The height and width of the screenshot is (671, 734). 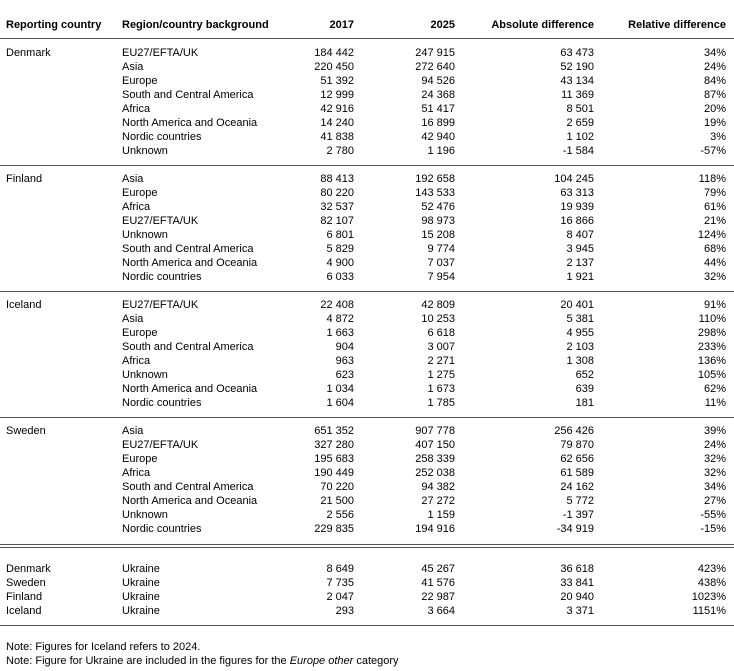 What do you see at coordinates (714, 81) in the screenshot?
I see `number-cell: 84%` at bounding box center [714, 81].